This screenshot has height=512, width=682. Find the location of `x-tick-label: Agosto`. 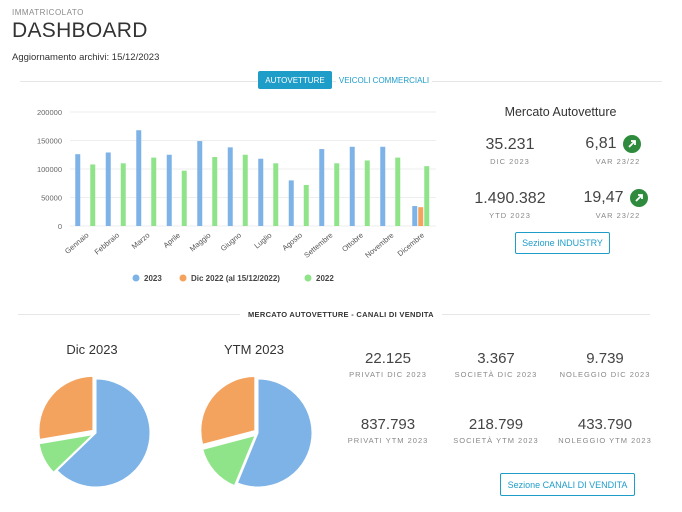

x-tick-label: Agosto is located at coordinates (292, 242).